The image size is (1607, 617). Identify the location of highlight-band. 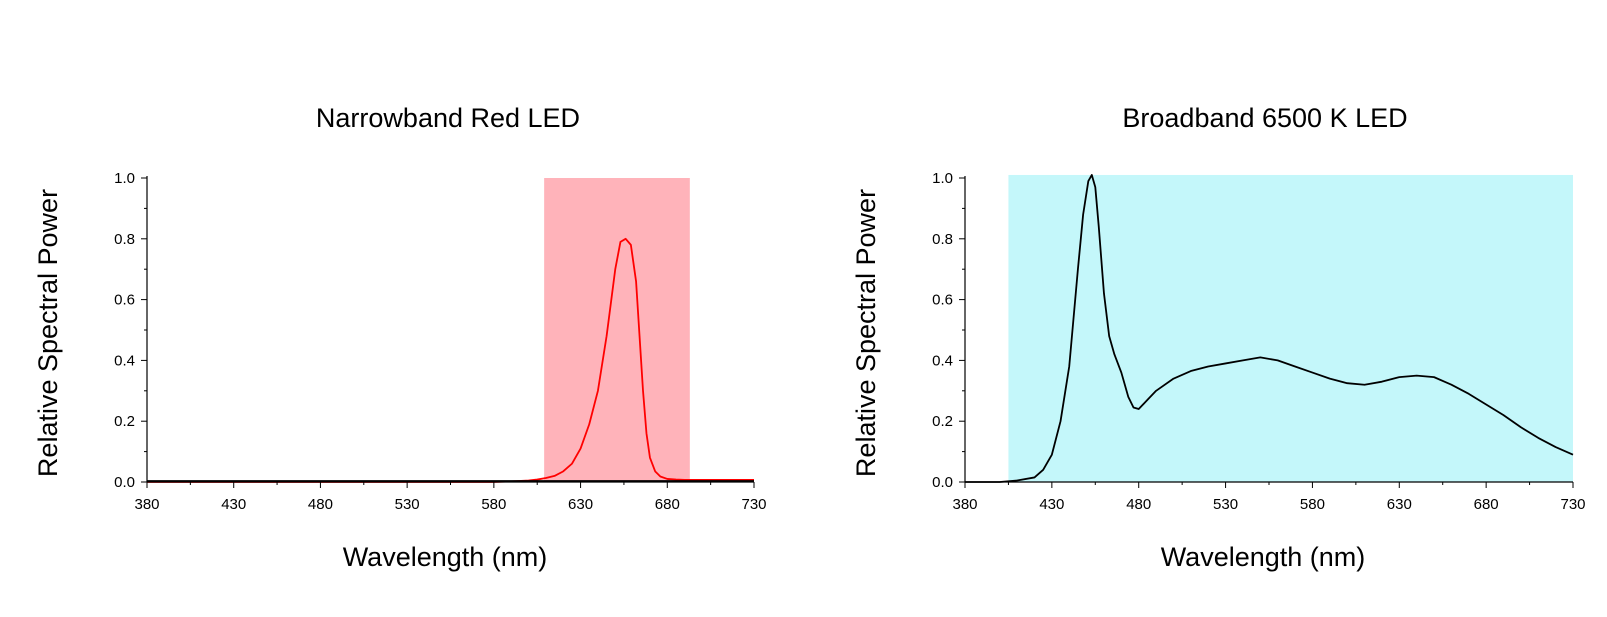
(617, 330).